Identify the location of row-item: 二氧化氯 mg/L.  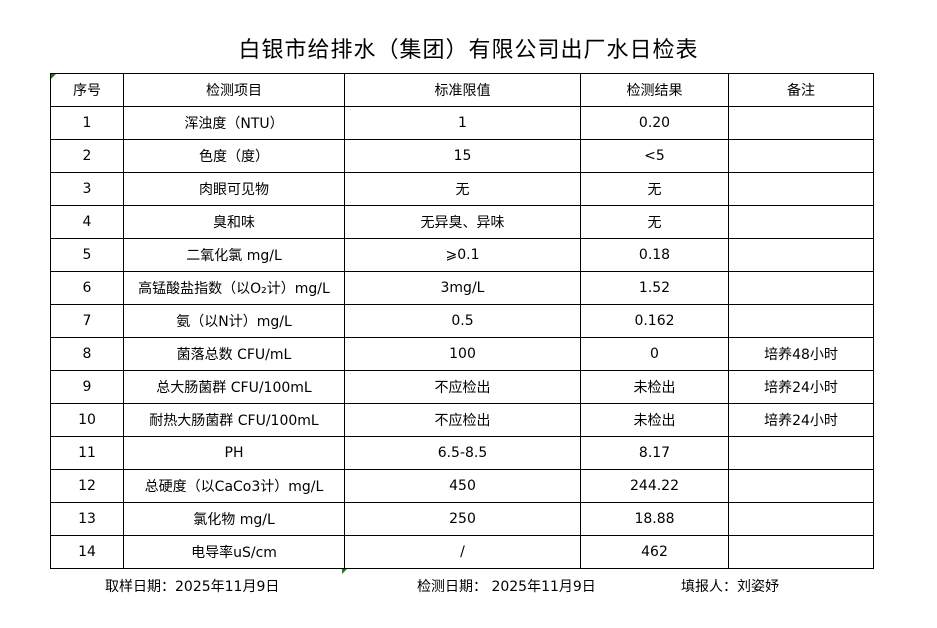
(234, 255).